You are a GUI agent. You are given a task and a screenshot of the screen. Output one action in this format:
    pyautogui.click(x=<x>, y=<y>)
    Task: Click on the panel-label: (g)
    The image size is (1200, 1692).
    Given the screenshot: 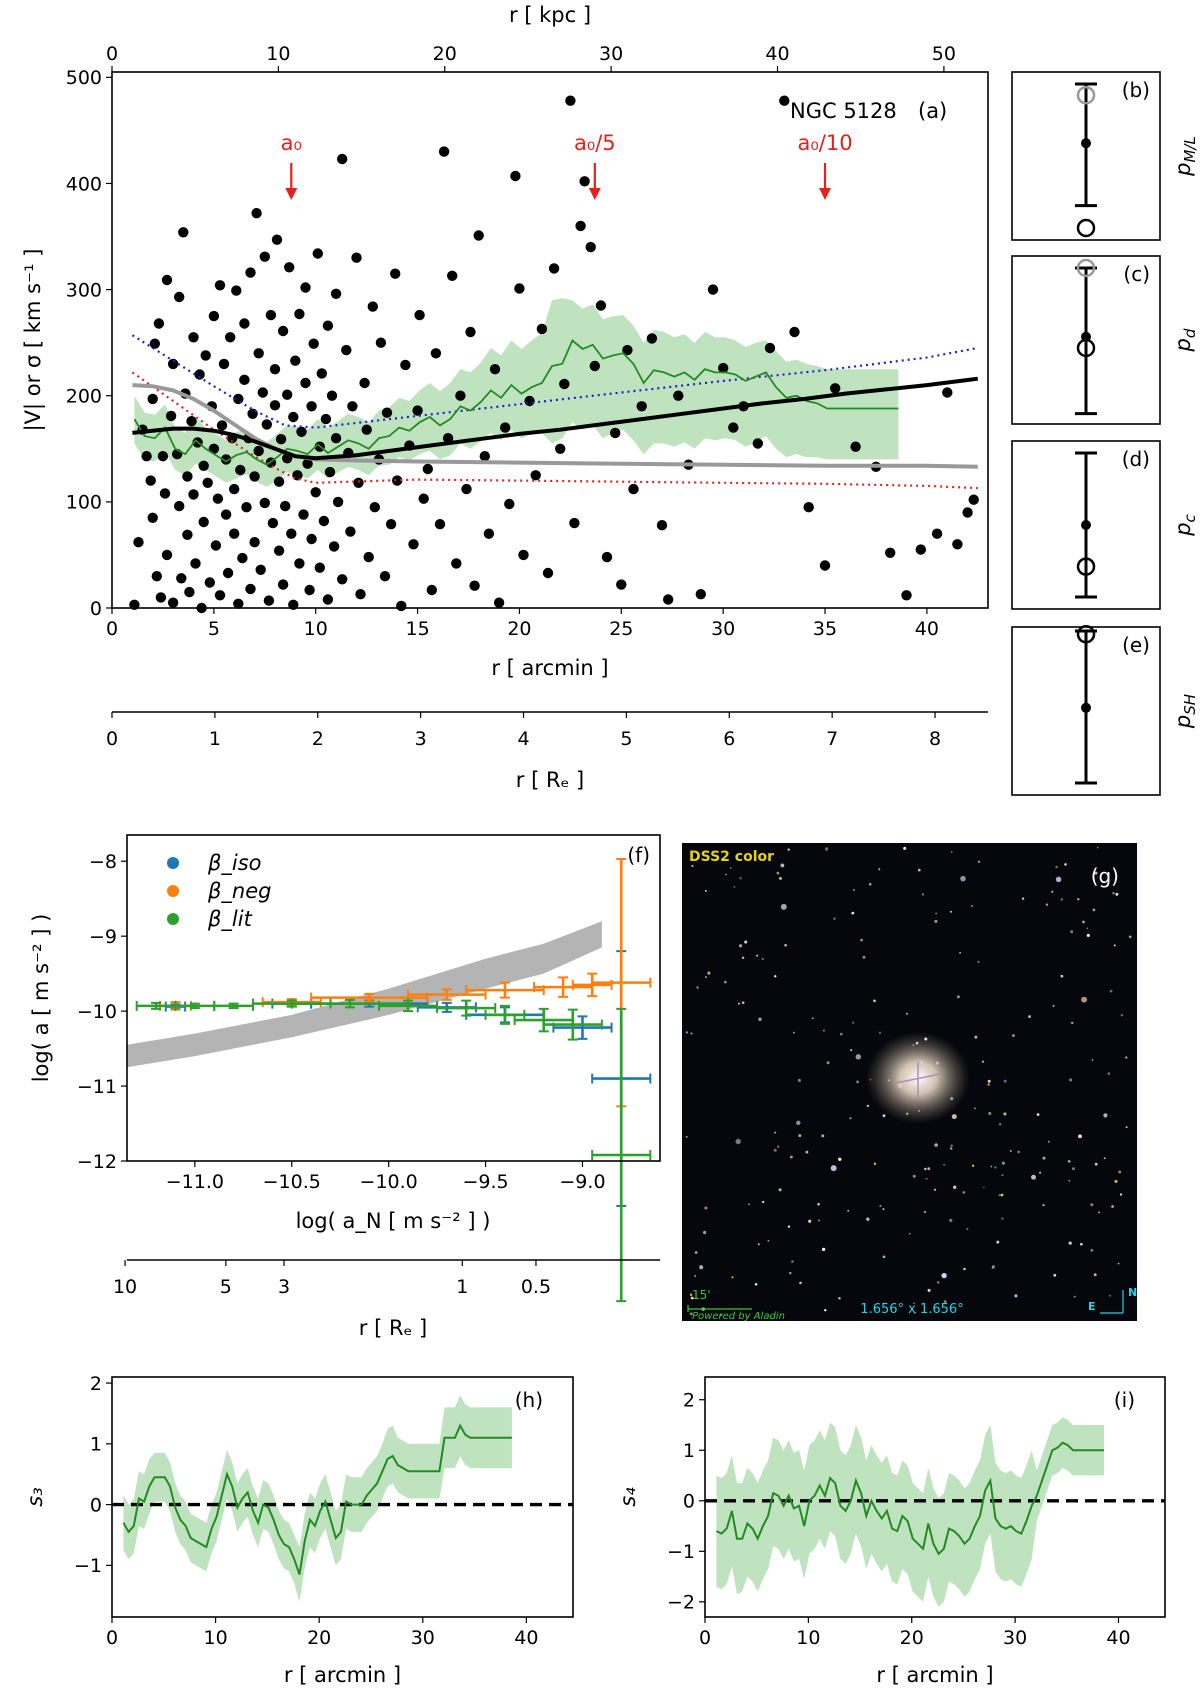 What is the action you would take?
    pyautogui.click(x=1105, y=876)
    